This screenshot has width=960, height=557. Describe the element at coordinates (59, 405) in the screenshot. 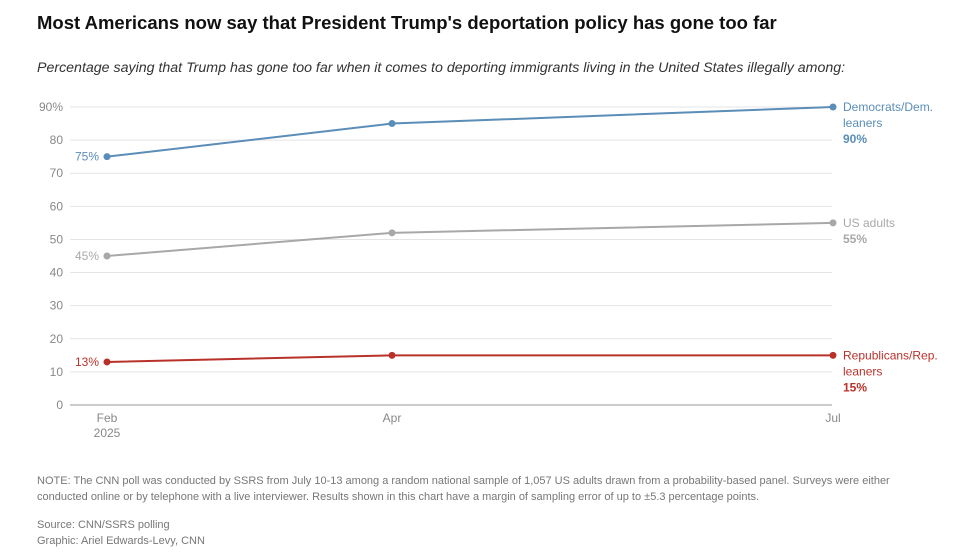

I see `y-tick-label: 0` at that location.